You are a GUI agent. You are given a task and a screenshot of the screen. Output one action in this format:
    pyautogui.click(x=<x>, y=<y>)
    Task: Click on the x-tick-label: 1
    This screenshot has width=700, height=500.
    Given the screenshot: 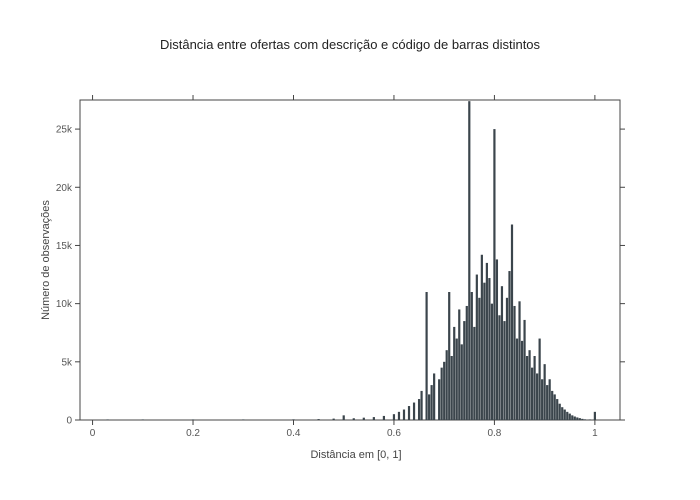 What is the action you would take?
    pyautogui.click(x=595, y=433)
    